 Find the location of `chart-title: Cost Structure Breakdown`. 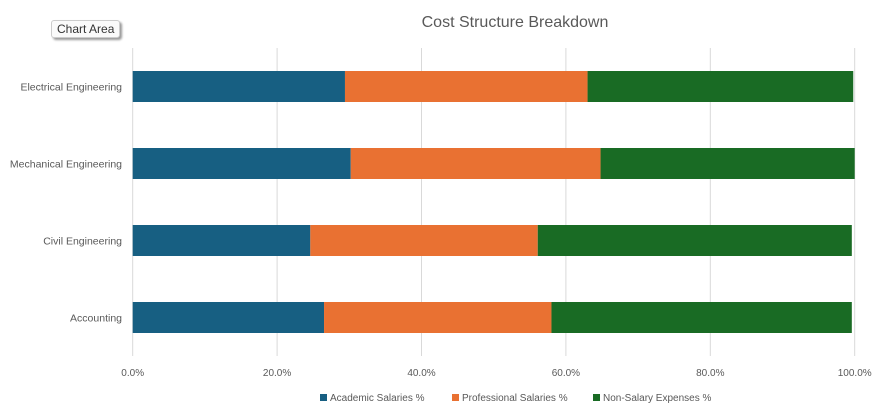

chart-title: Cost Structure Breakdown is located at coordinates (515, 22).